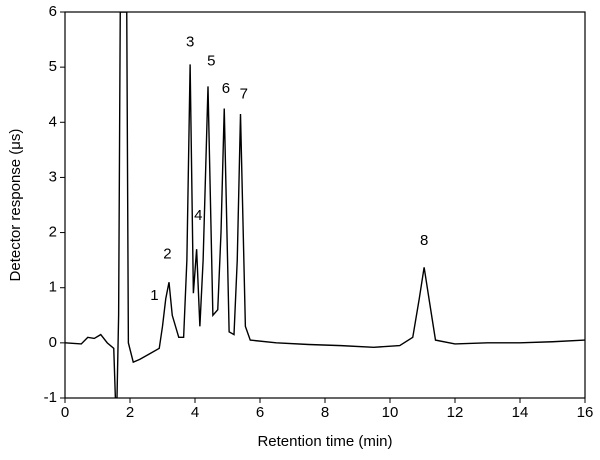 The width and height of the screenshot is (600, 460). What do you see at coordinates (455, 412) in the screenshot?
I see `x-tick-label: 12` at bounding box center [455, 412].